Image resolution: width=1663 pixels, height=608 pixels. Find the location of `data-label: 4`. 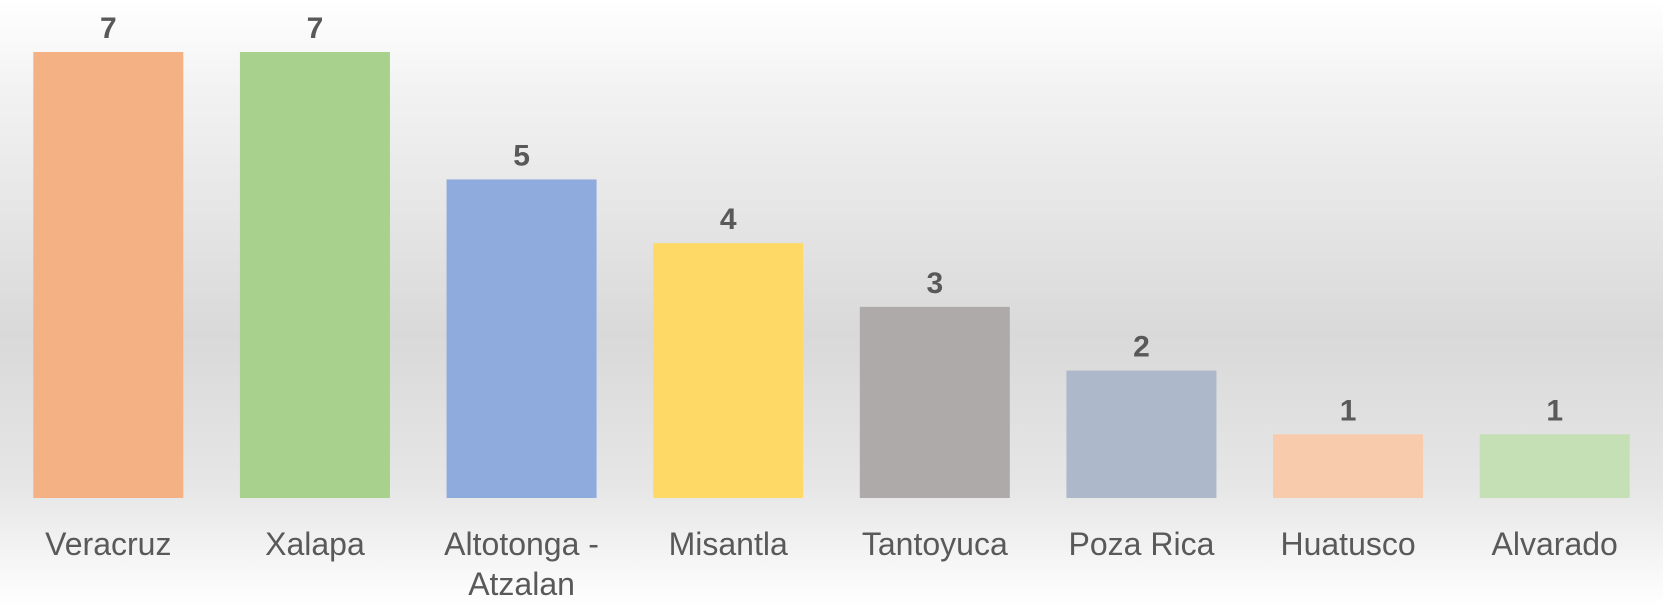

data-label: 4 is located at coordinates (728, 219).